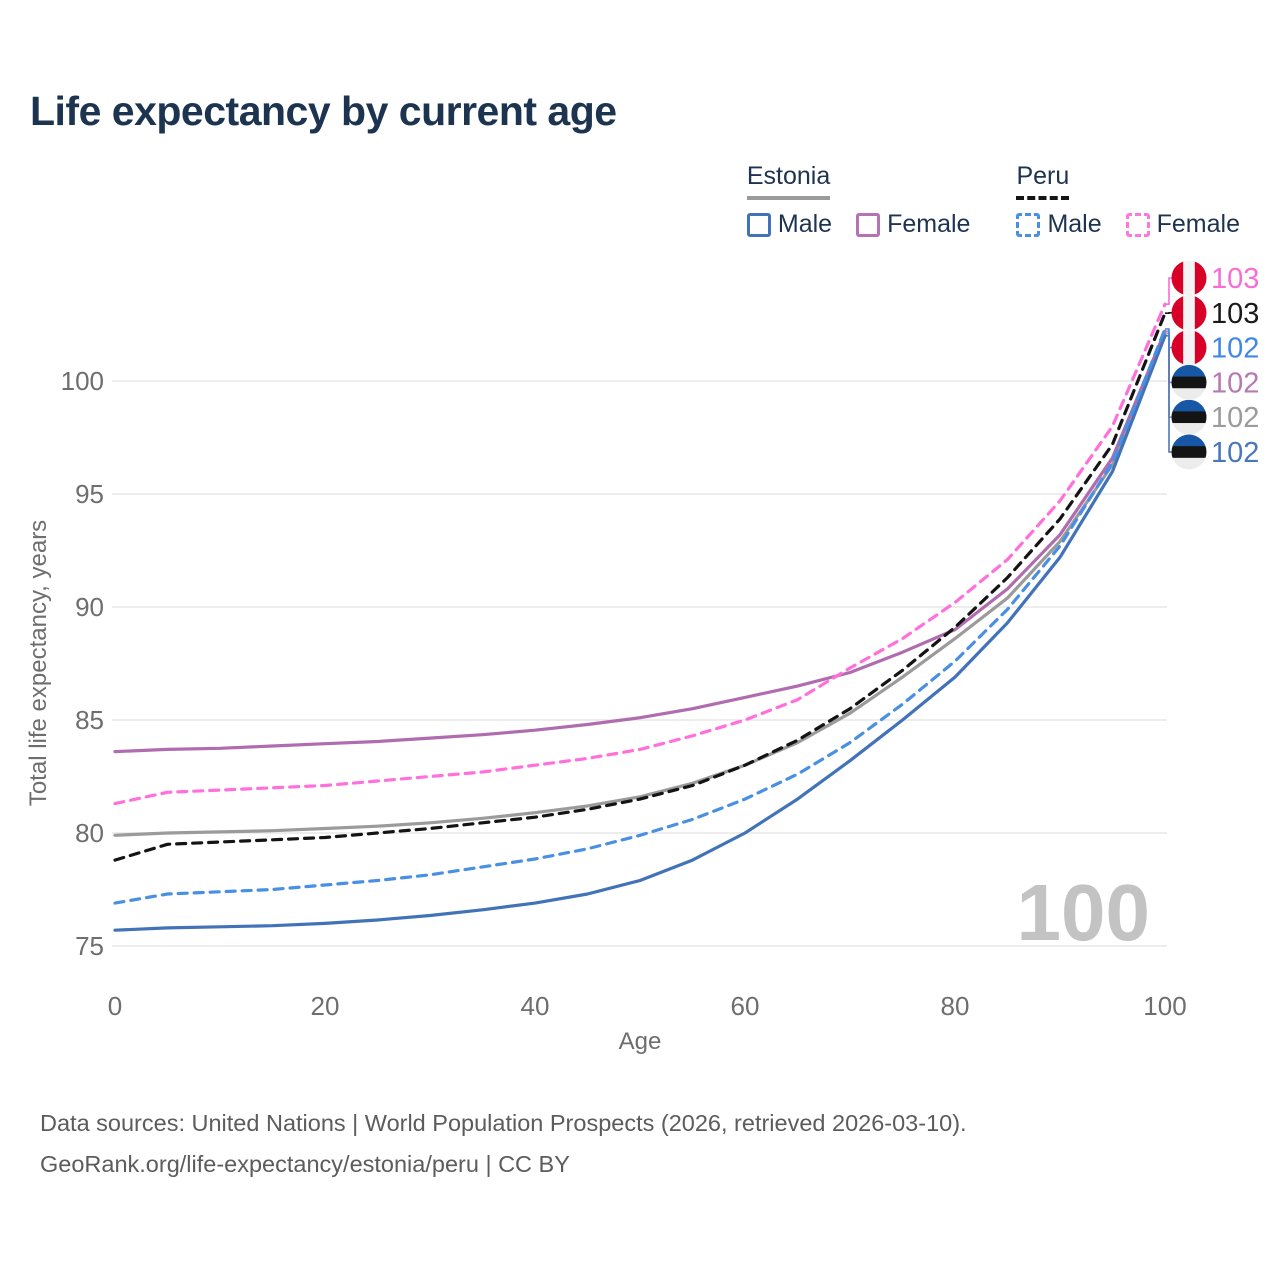 This screenshot has height=1280, width=1280. What do you see at coordinates (535, 1006) in the screenshot?
I see `x-tick-label: 40` at bounding box center [535, 1006].